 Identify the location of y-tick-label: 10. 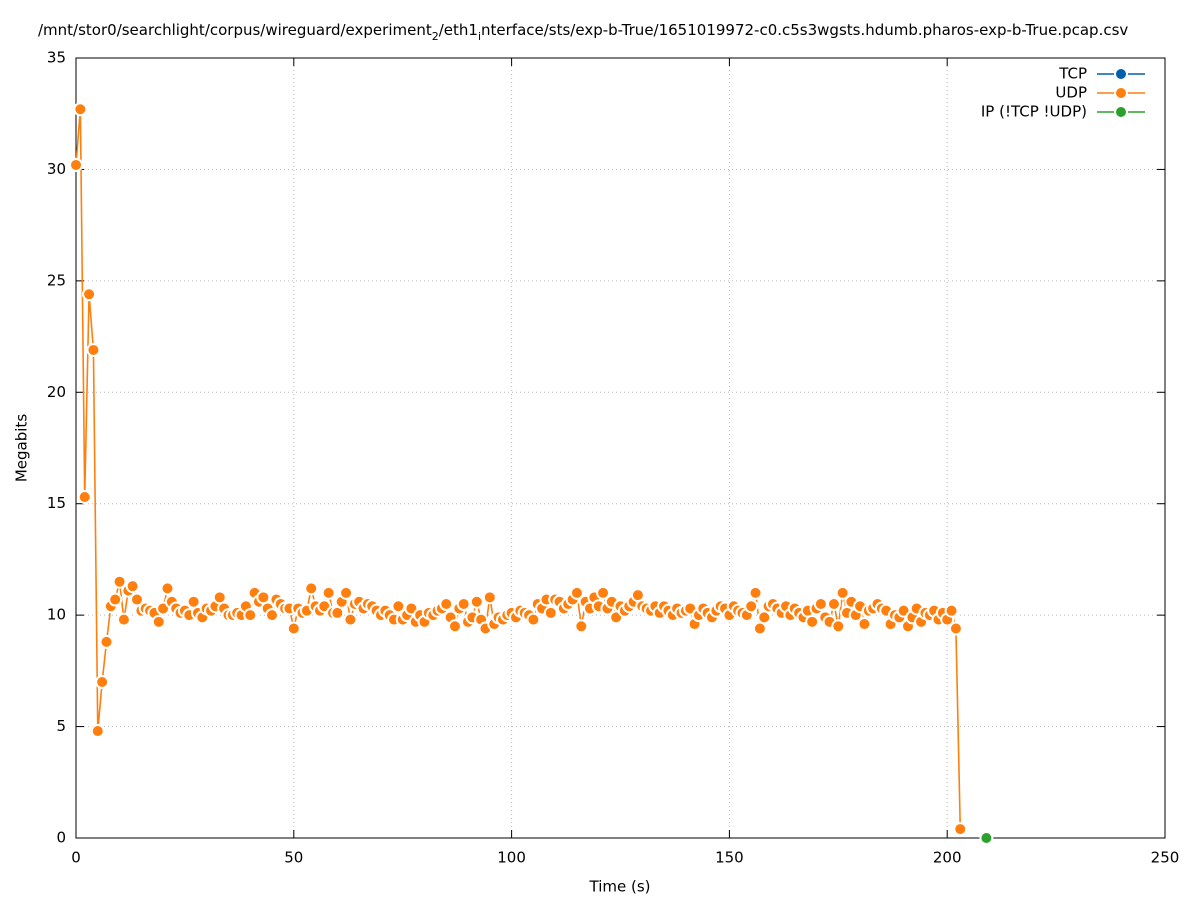
(56, 615).